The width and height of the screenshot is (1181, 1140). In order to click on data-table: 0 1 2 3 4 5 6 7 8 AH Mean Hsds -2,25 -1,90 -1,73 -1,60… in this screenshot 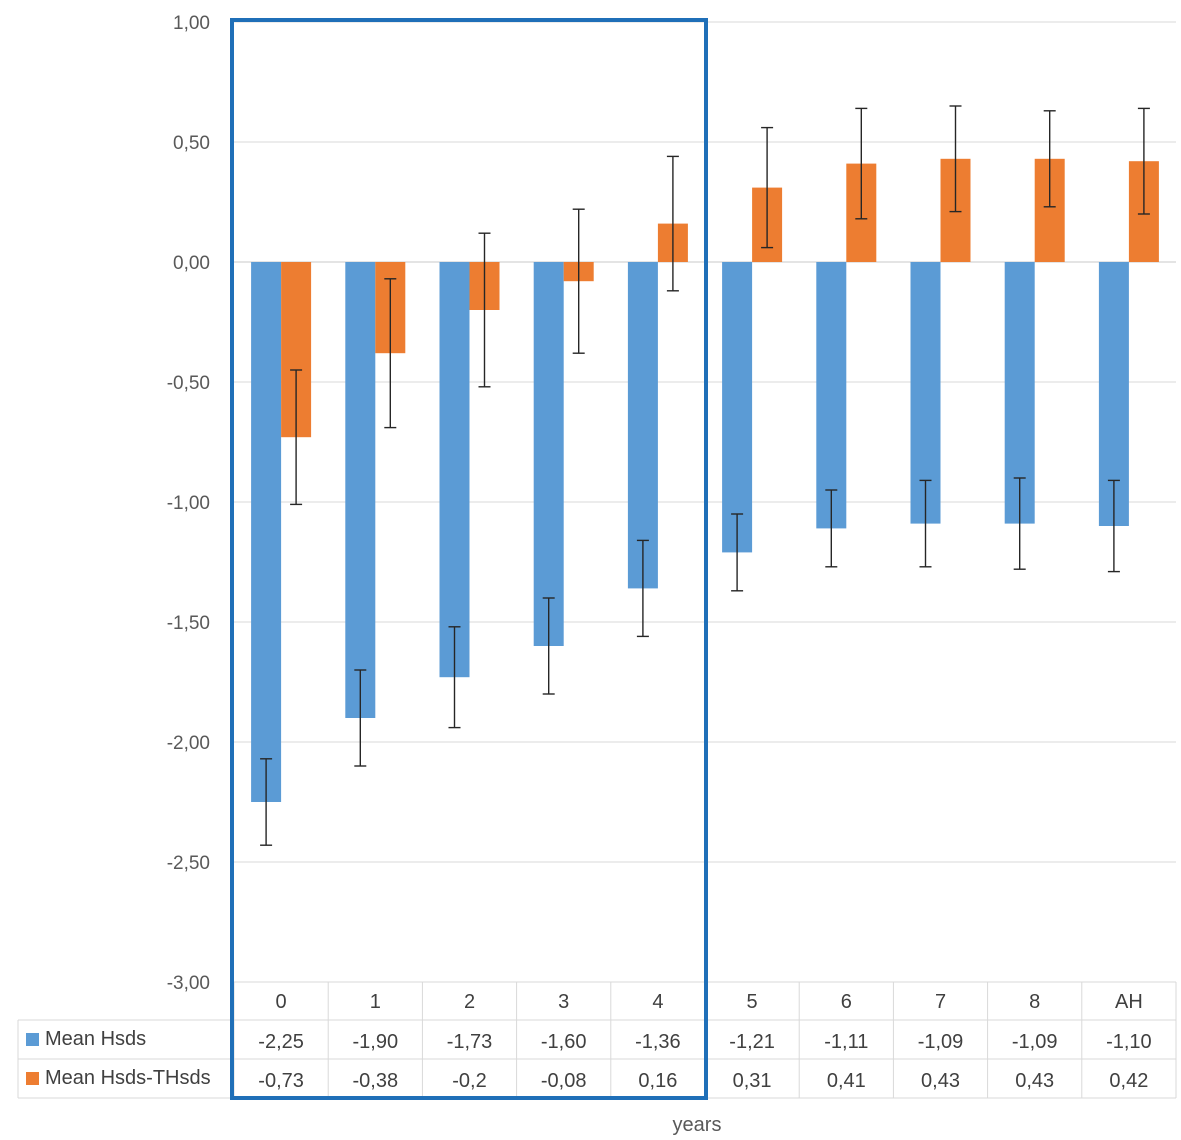, I will do `click(597, 1040)`.